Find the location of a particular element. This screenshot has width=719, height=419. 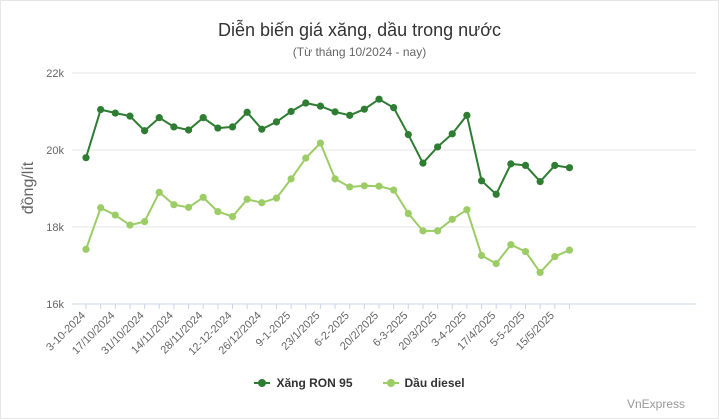

legend-marker-diesel is located at coordinates (390, 383).